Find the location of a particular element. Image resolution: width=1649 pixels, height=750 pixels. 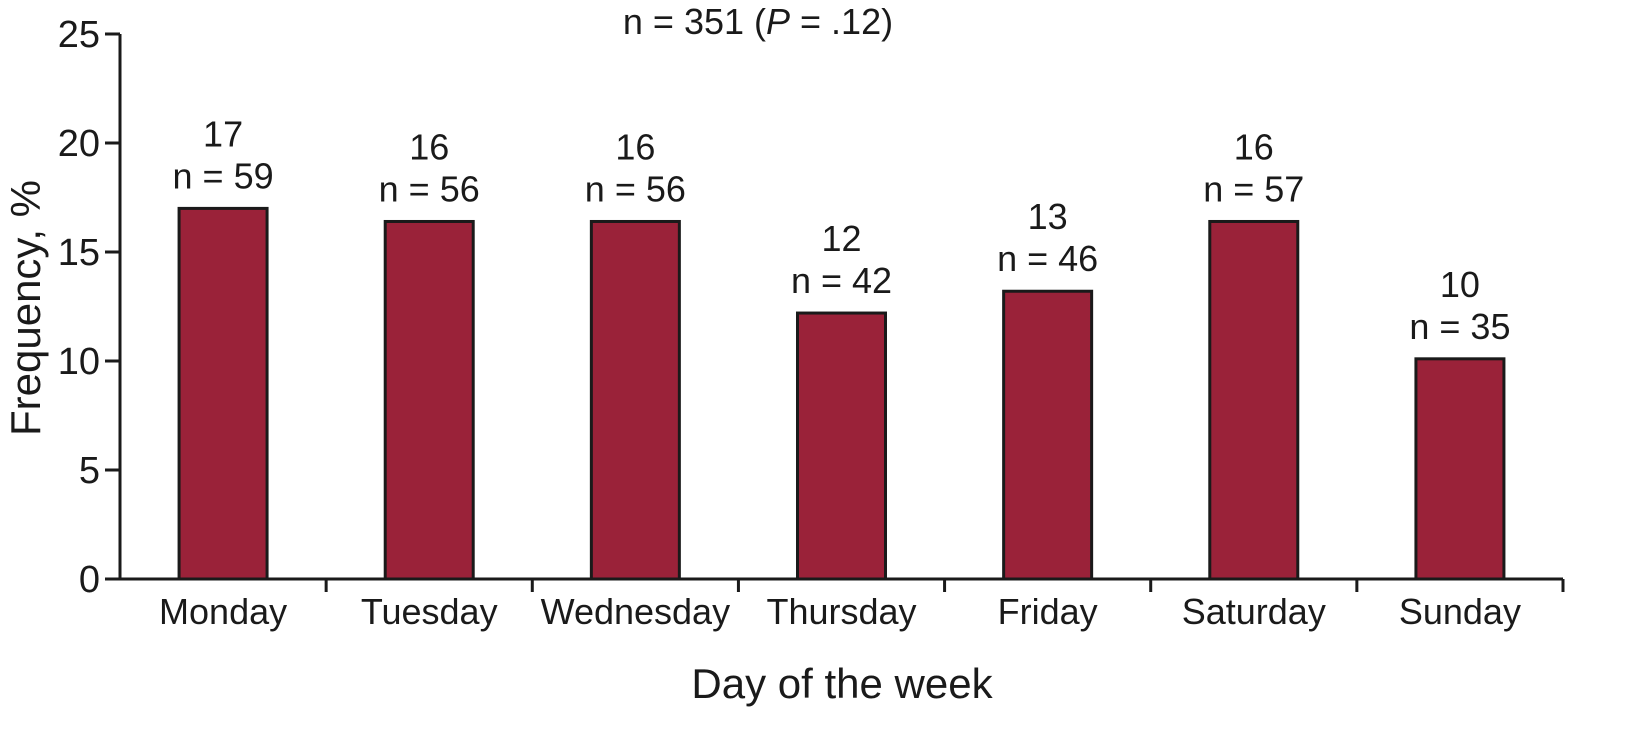

bar-n-label: n = 57 is located at coordinates (1253, 188).